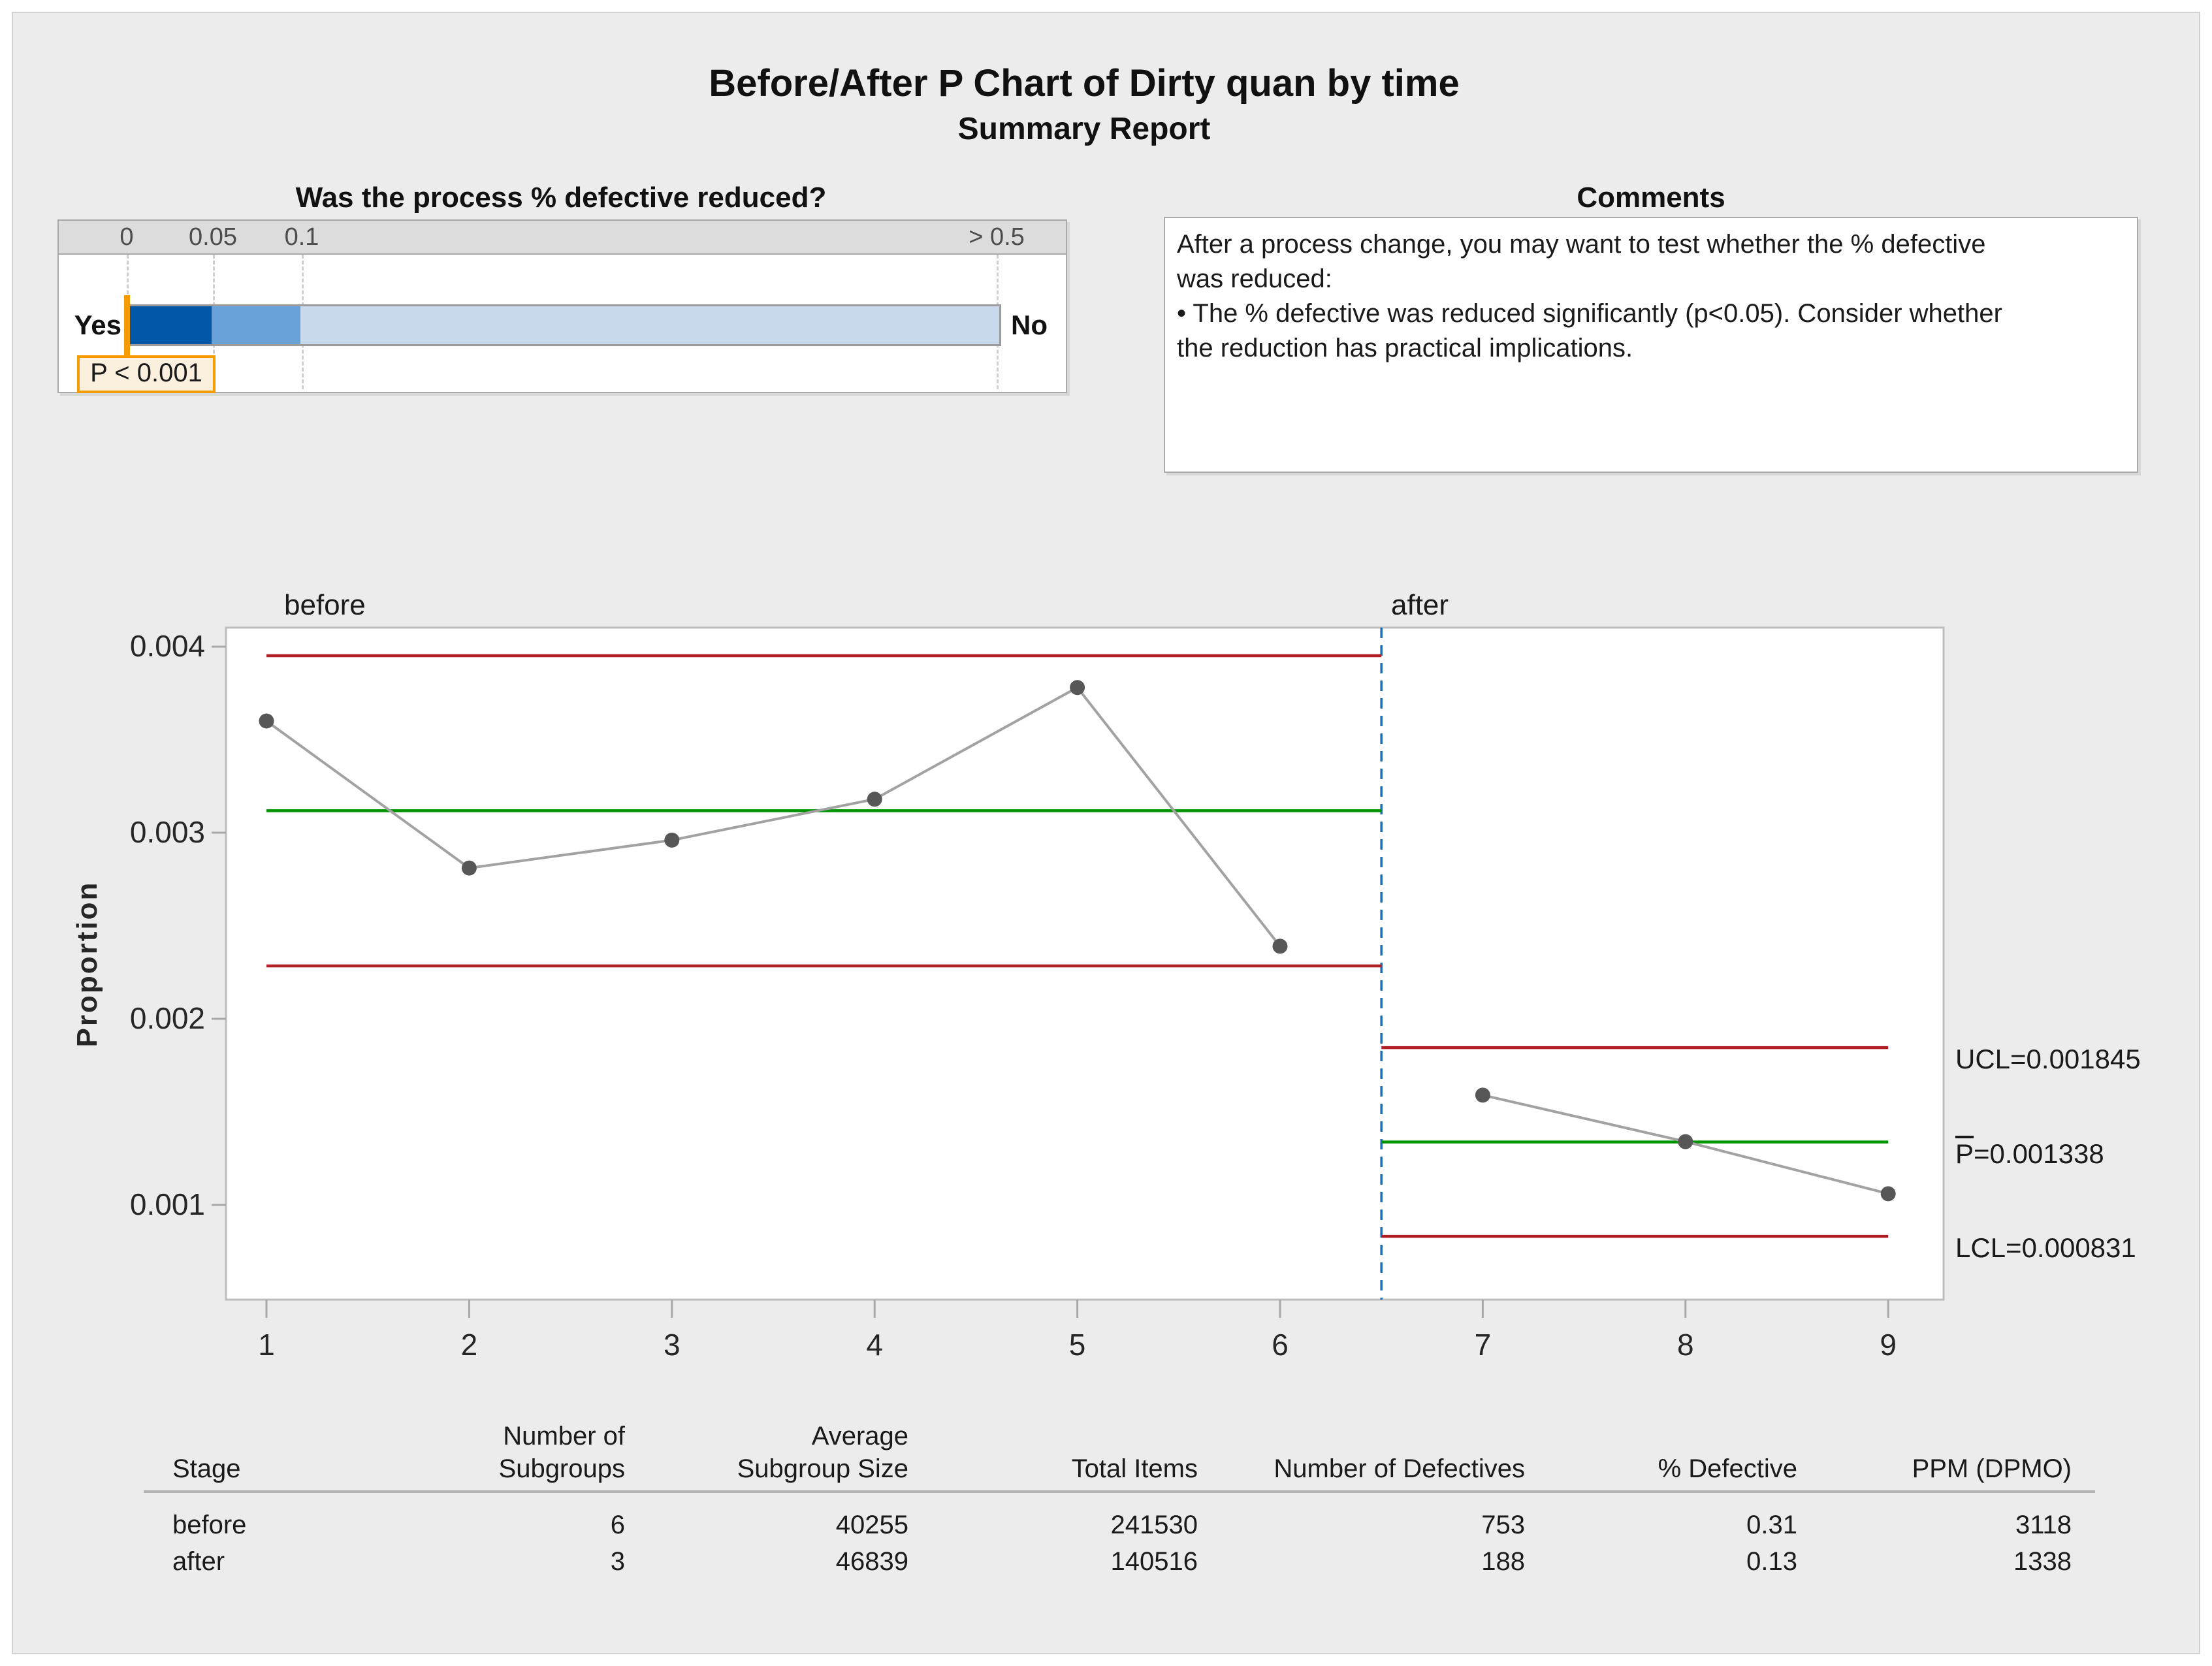 This screenshot has height=1666, width=2212. Describe the element at coordinates (2043, 1525) in the screenshot. I see `table-cell: 3118` at that location.